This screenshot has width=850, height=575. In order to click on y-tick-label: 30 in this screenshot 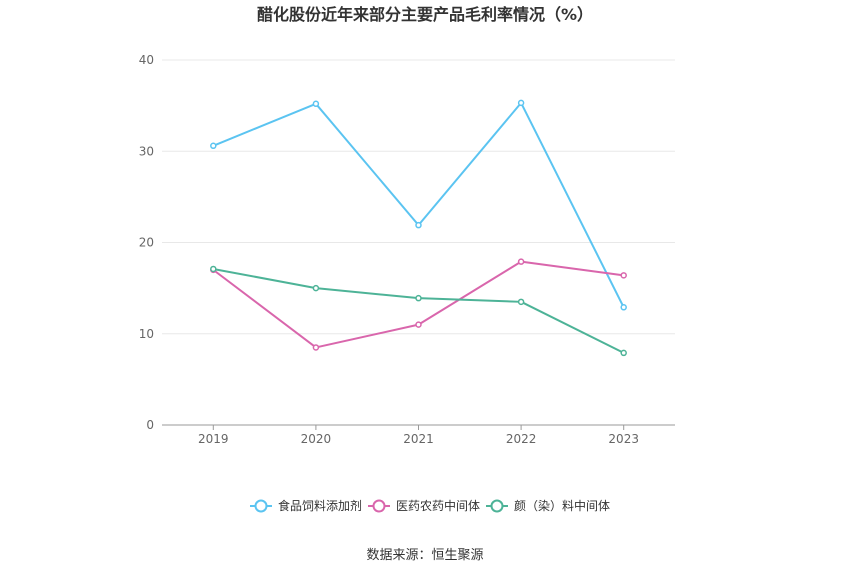, I will do `click(146, 151)`.